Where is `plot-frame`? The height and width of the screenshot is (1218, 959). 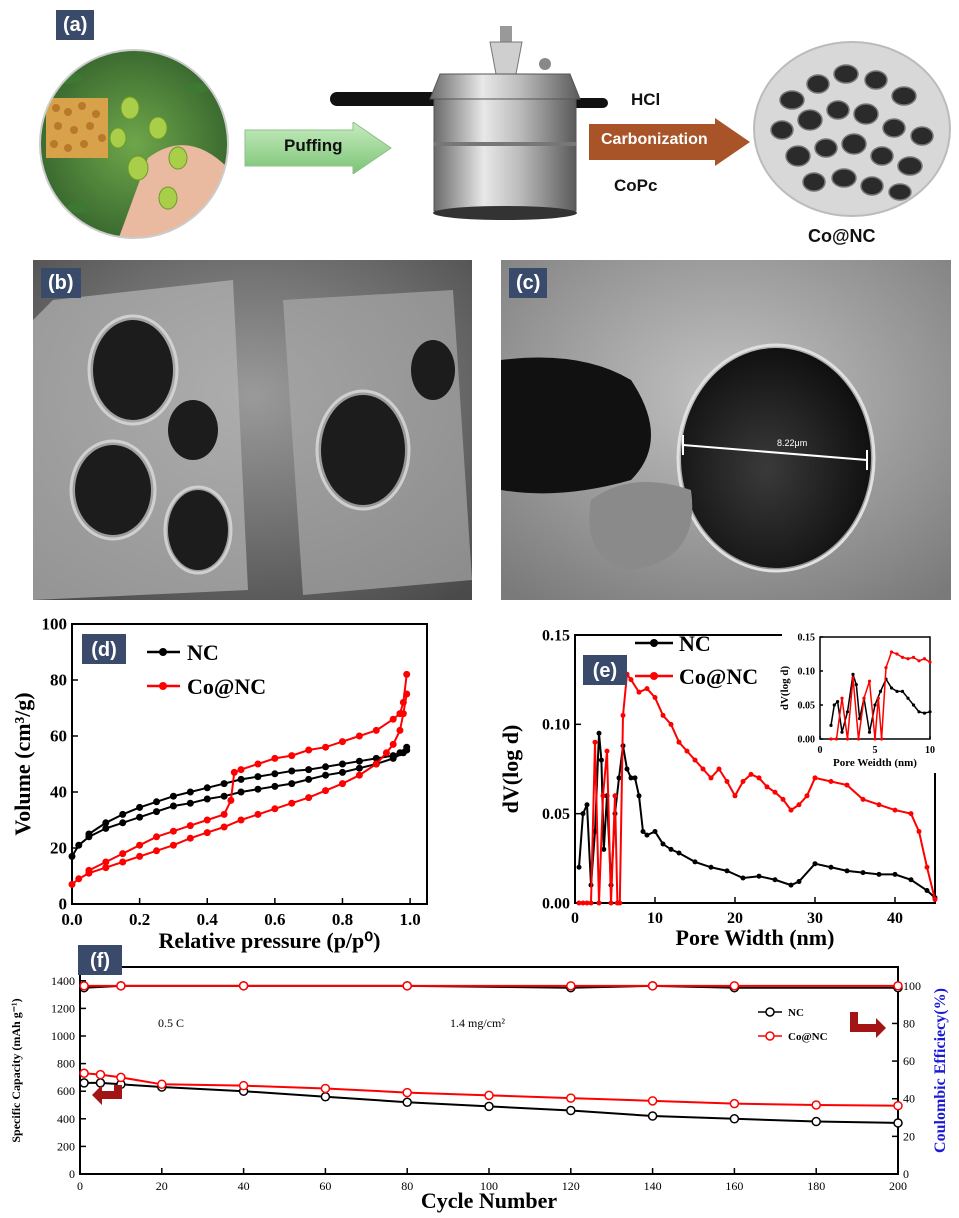
plot-frame is located at coordinates (489, 1070).